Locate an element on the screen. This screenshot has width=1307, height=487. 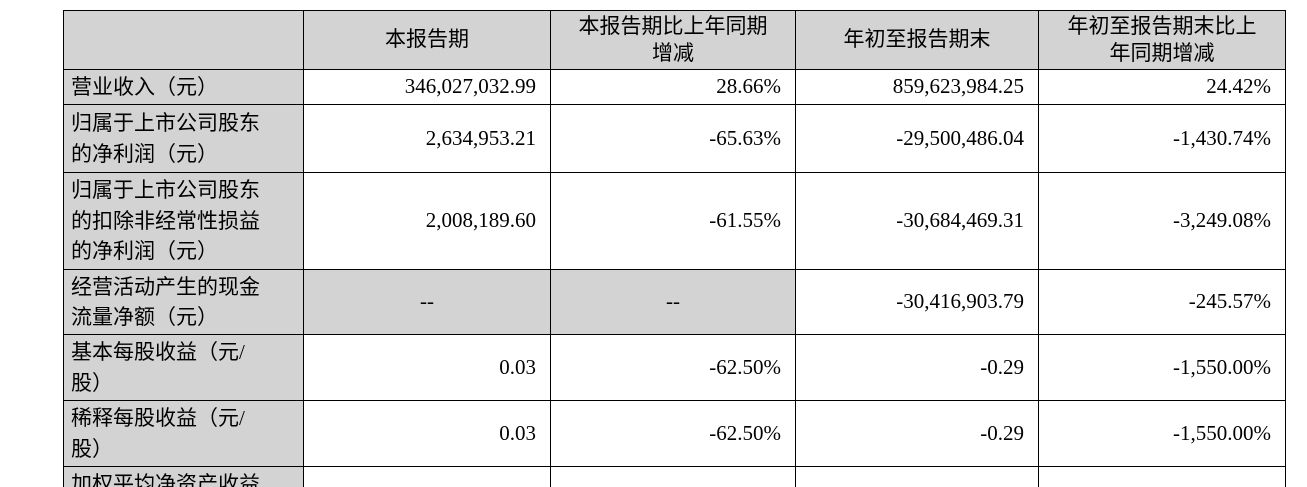
column-header-blank is located at coordinates (183, 40).